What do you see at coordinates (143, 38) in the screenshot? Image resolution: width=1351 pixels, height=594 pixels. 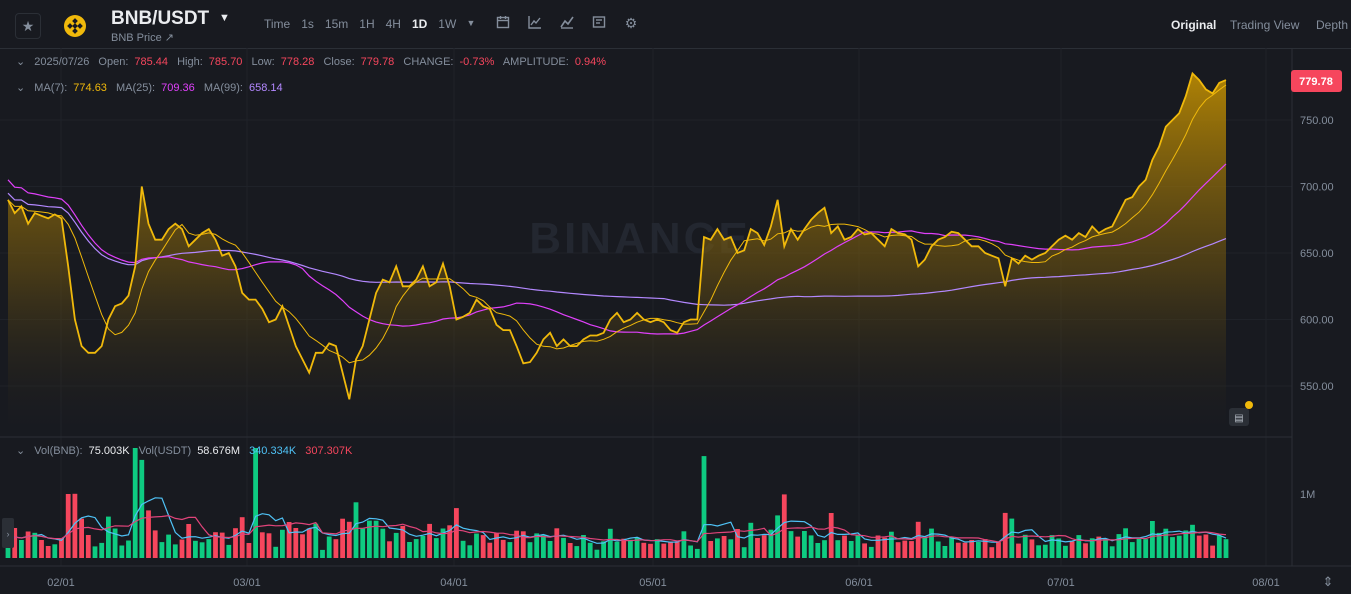 I see `price-subtitle-link: BNB Price ↗` at bounding box center [143, 38].